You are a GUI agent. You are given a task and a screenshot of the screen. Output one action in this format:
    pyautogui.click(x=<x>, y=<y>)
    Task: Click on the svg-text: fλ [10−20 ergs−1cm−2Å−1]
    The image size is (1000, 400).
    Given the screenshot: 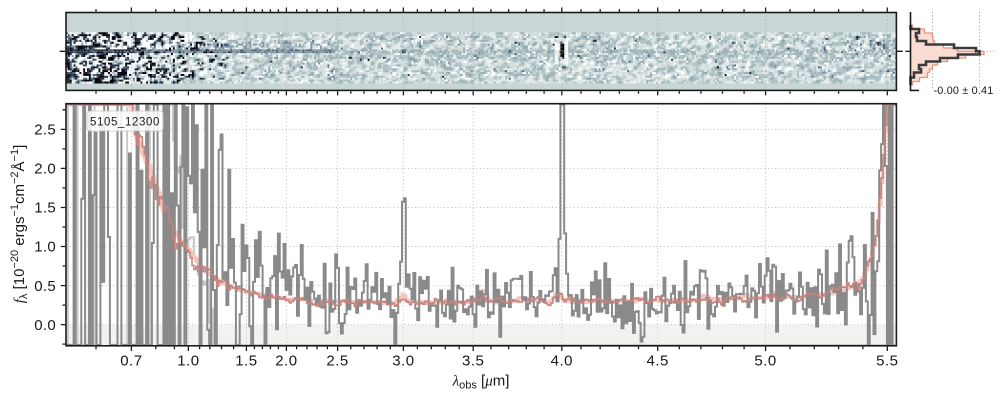 What is the action you would take?
    pyautogui.click(x=19, y=224)
    